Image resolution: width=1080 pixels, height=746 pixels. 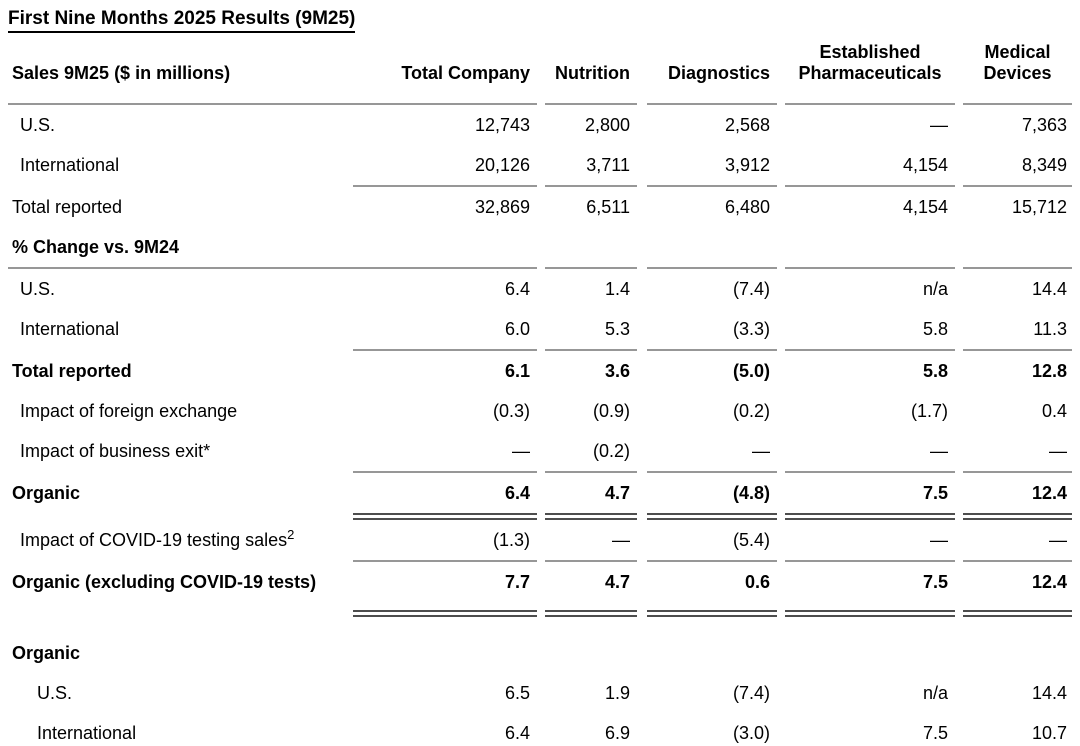 What do you see at coordinates (517, 370) in the screenshot?
I see `cell-total-company: 6.1` at bounding box center [517, 370].